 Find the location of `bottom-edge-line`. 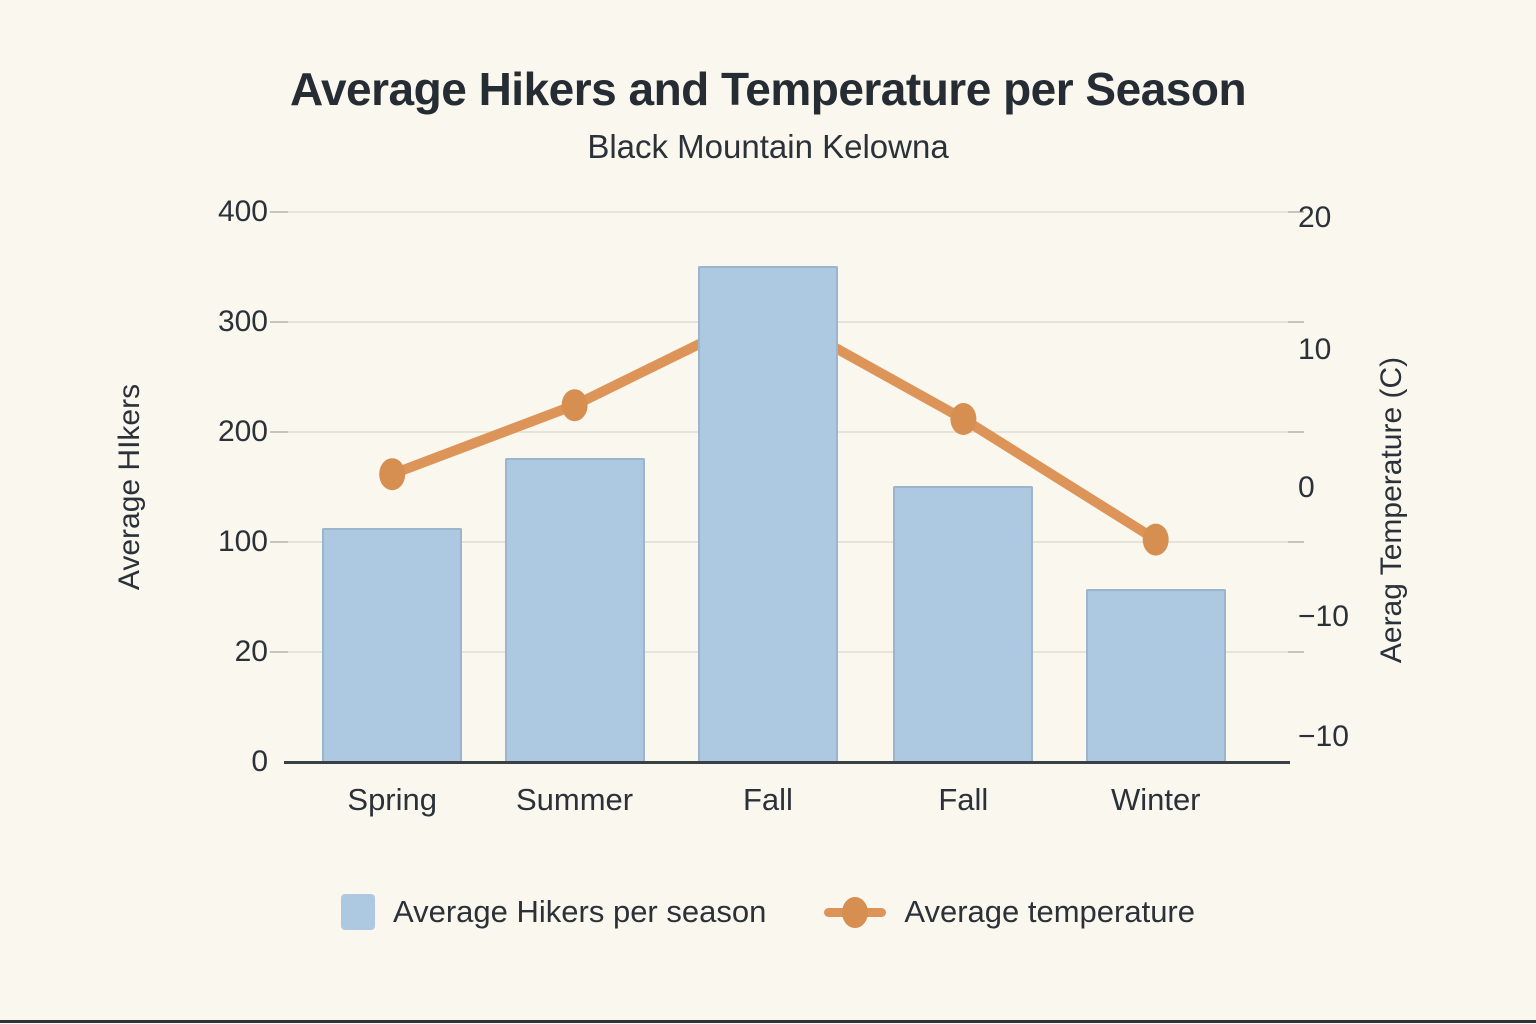

bottom-edge-line is located at coordinates (768, 1021).